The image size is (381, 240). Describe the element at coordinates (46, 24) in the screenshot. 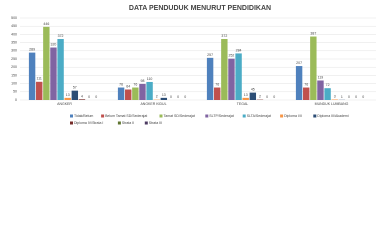

I see `value-label: 446` at that location.